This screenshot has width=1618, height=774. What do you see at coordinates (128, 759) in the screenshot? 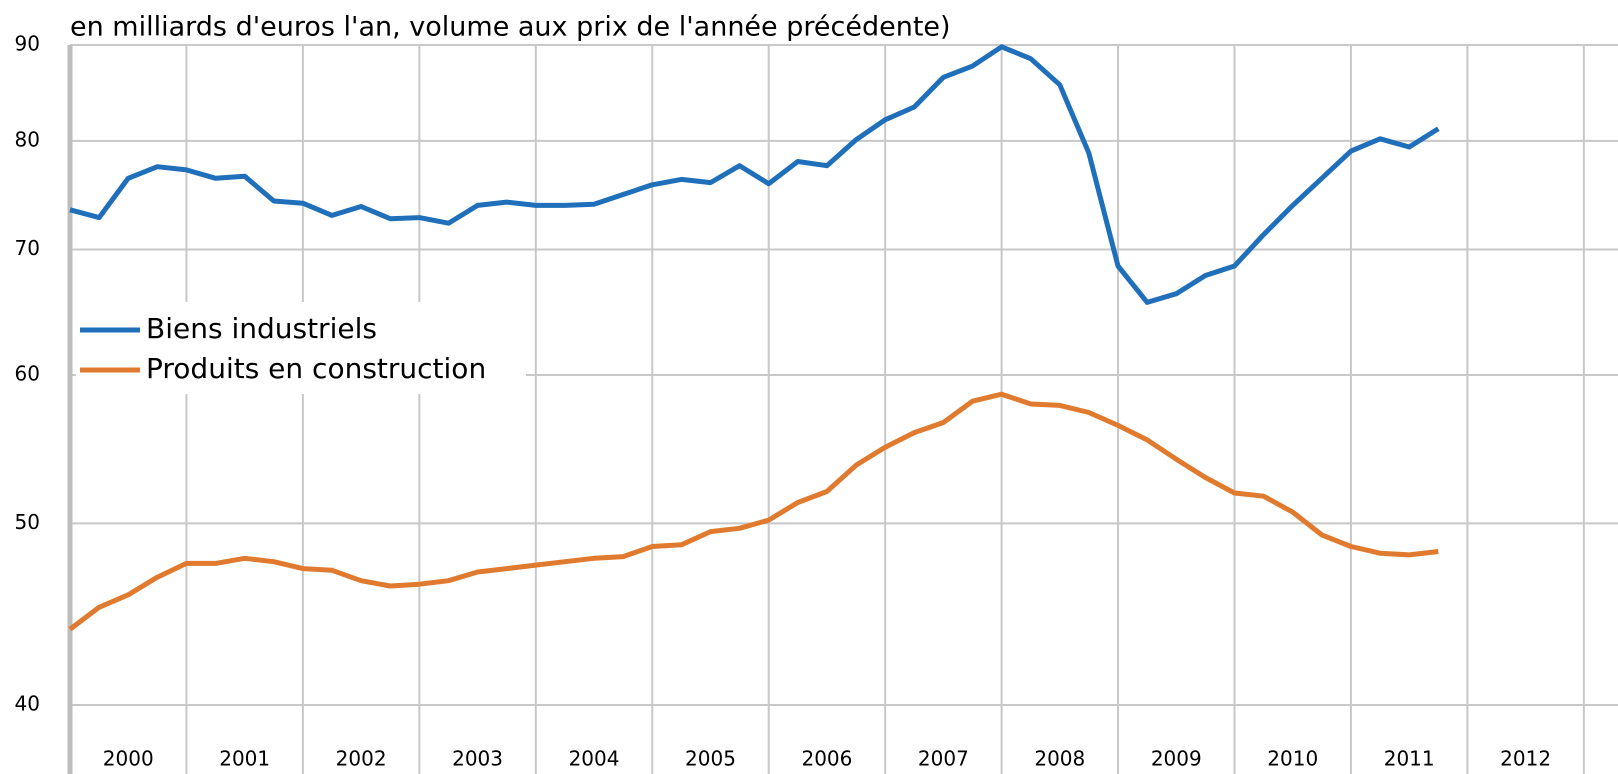
I see `x-tick-label: 2000` at bounding box center [128, 759].